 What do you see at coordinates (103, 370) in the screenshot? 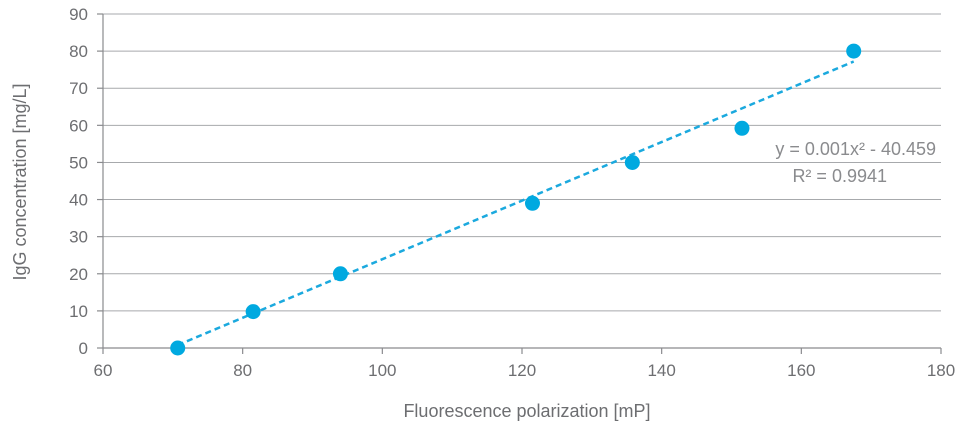
I see `x-tick-label-60: 60` at bounding box center [103, 370].